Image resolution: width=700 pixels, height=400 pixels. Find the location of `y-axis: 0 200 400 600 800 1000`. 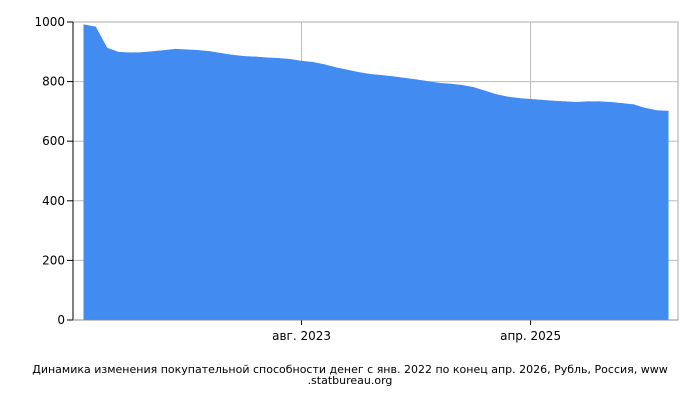

y-axis: 0 200 400 600 800 1000 is located at coordinates (54, 171).